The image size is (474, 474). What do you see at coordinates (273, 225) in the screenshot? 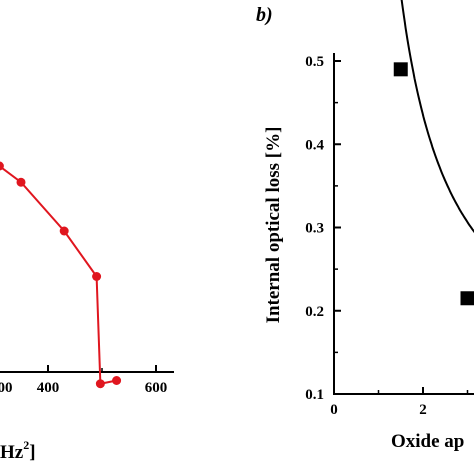
I see `panel-b-y-axis-label: Internal optical loss [%]` at bounding box center [273, 225].